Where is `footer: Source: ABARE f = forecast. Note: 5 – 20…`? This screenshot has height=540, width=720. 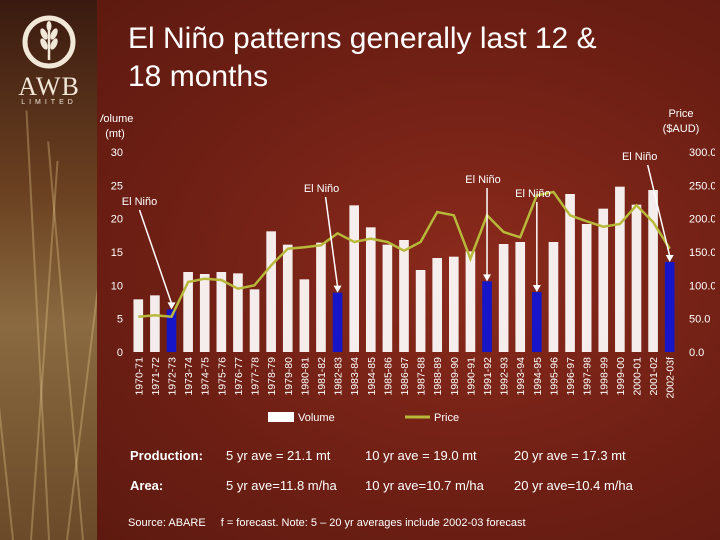 footer: Source: ABARE f = forecast. Note: 5 – 20… is located at coordinates (333, 523).